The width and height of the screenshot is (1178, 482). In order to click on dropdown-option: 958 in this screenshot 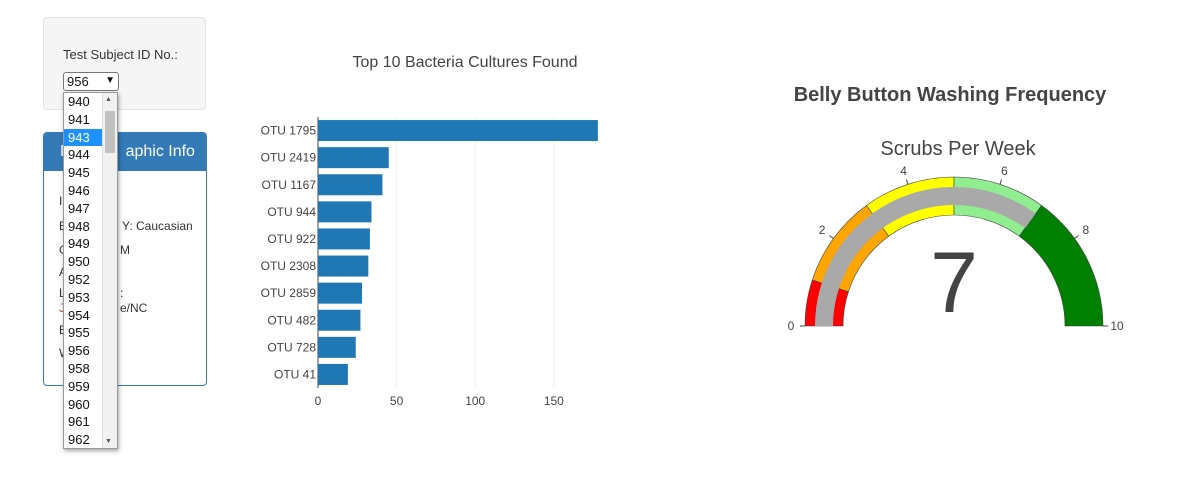, I will do `click(79, 368)`.